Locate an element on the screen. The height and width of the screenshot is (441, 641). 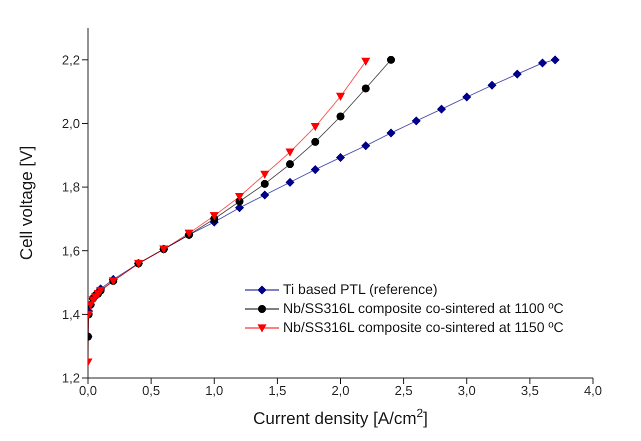
y-tick-label: 2,2 is located at coordinates (71, 60).